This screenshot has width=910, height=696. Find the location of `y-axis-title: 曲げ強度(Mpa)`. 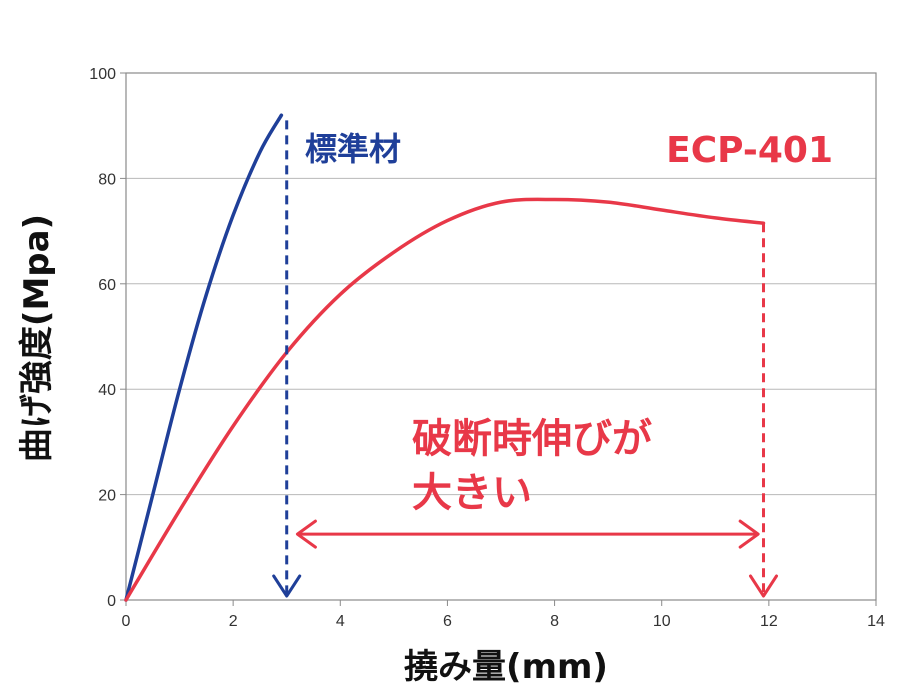

y-axis-title: 曲げ強度(Mpa) is located at coordinates (37, 338).